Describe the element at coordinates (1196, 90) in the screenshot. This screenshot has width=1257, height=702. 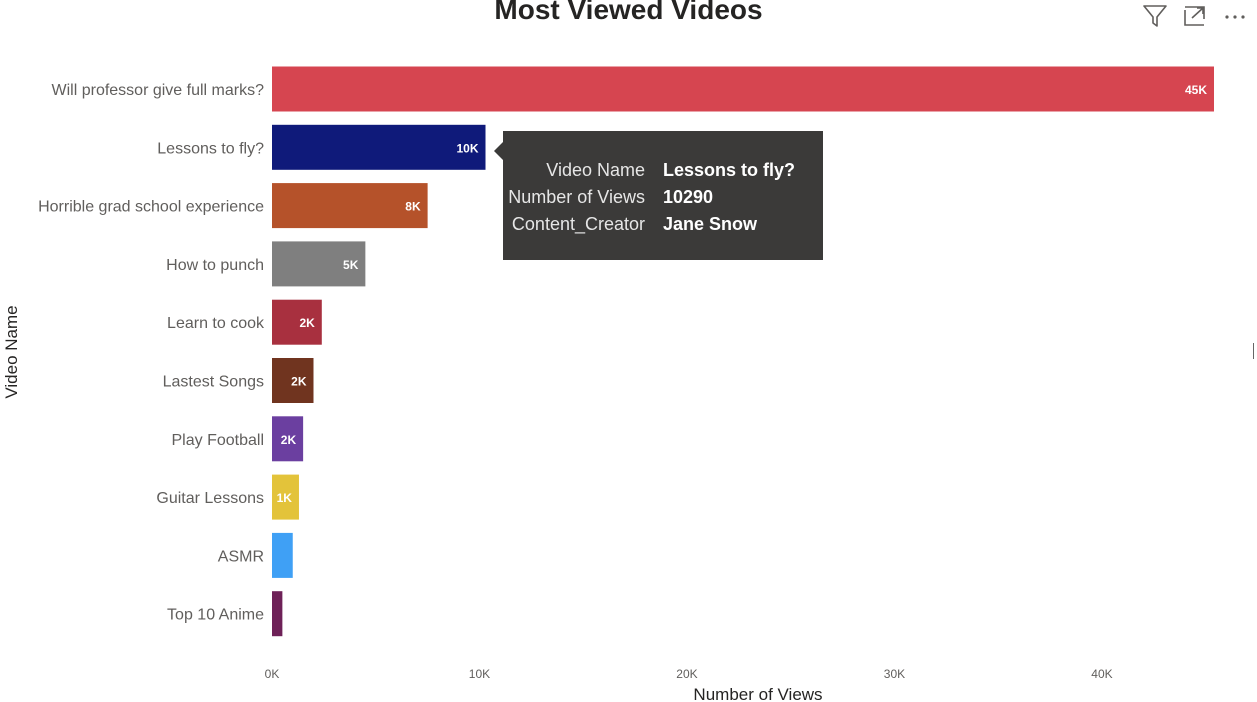
I see `data-label: 45K` at that location.